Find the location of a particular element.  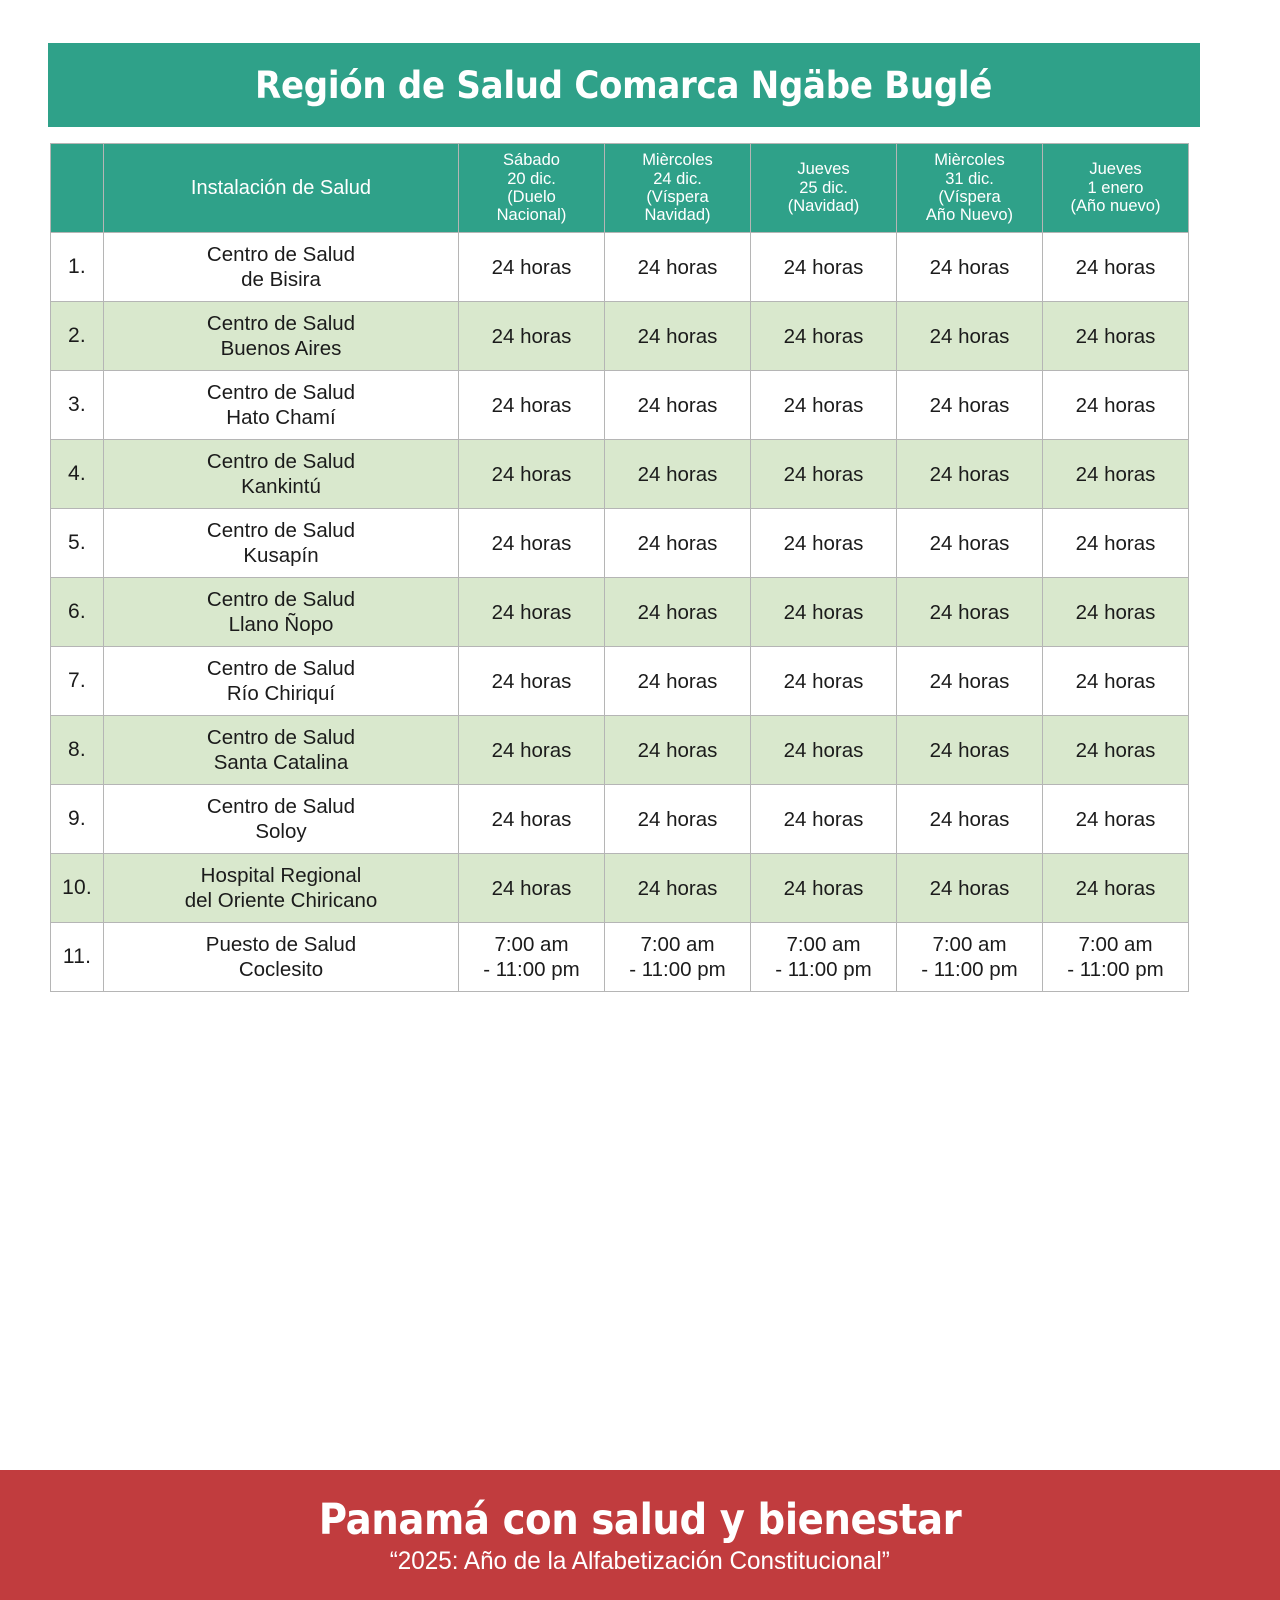

facility-name-line2: Santa Catalina is located at coordinates (281, 762).